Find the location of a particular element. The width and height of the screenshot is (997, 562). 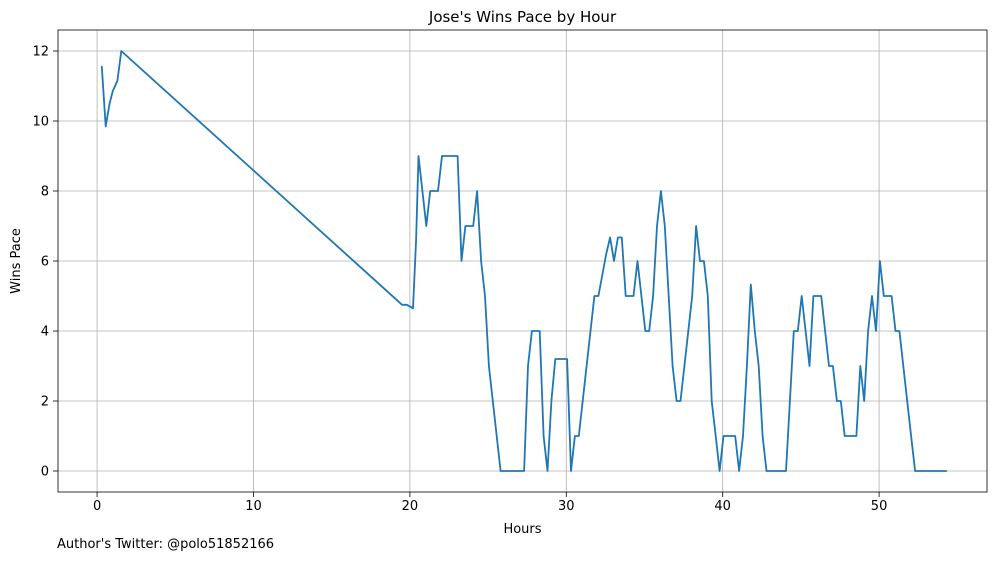

author-credit: Author's Twitter: @polo51852166 is located at coordinates (166, 544).